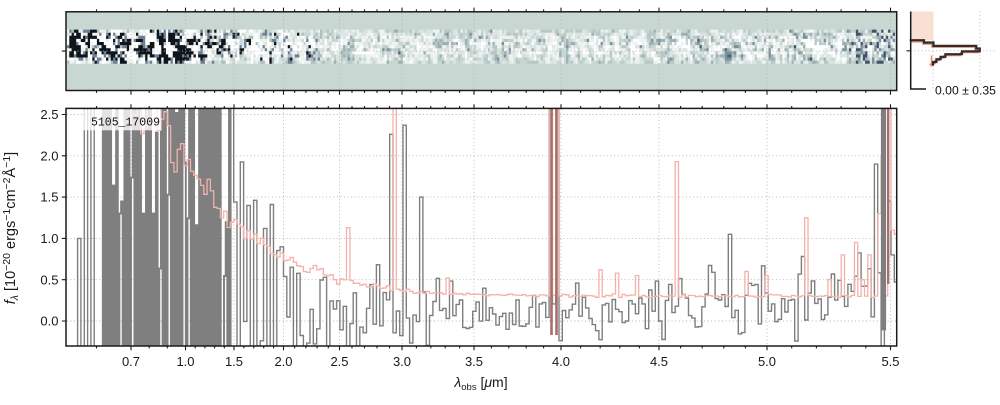 This screenshot has width=1000, height=405. Describe the element at coordinates (11, 228) in the screenshot. I see `svg-text: fλ [10−20 ergs−1cm−2Å−1]` at that location.